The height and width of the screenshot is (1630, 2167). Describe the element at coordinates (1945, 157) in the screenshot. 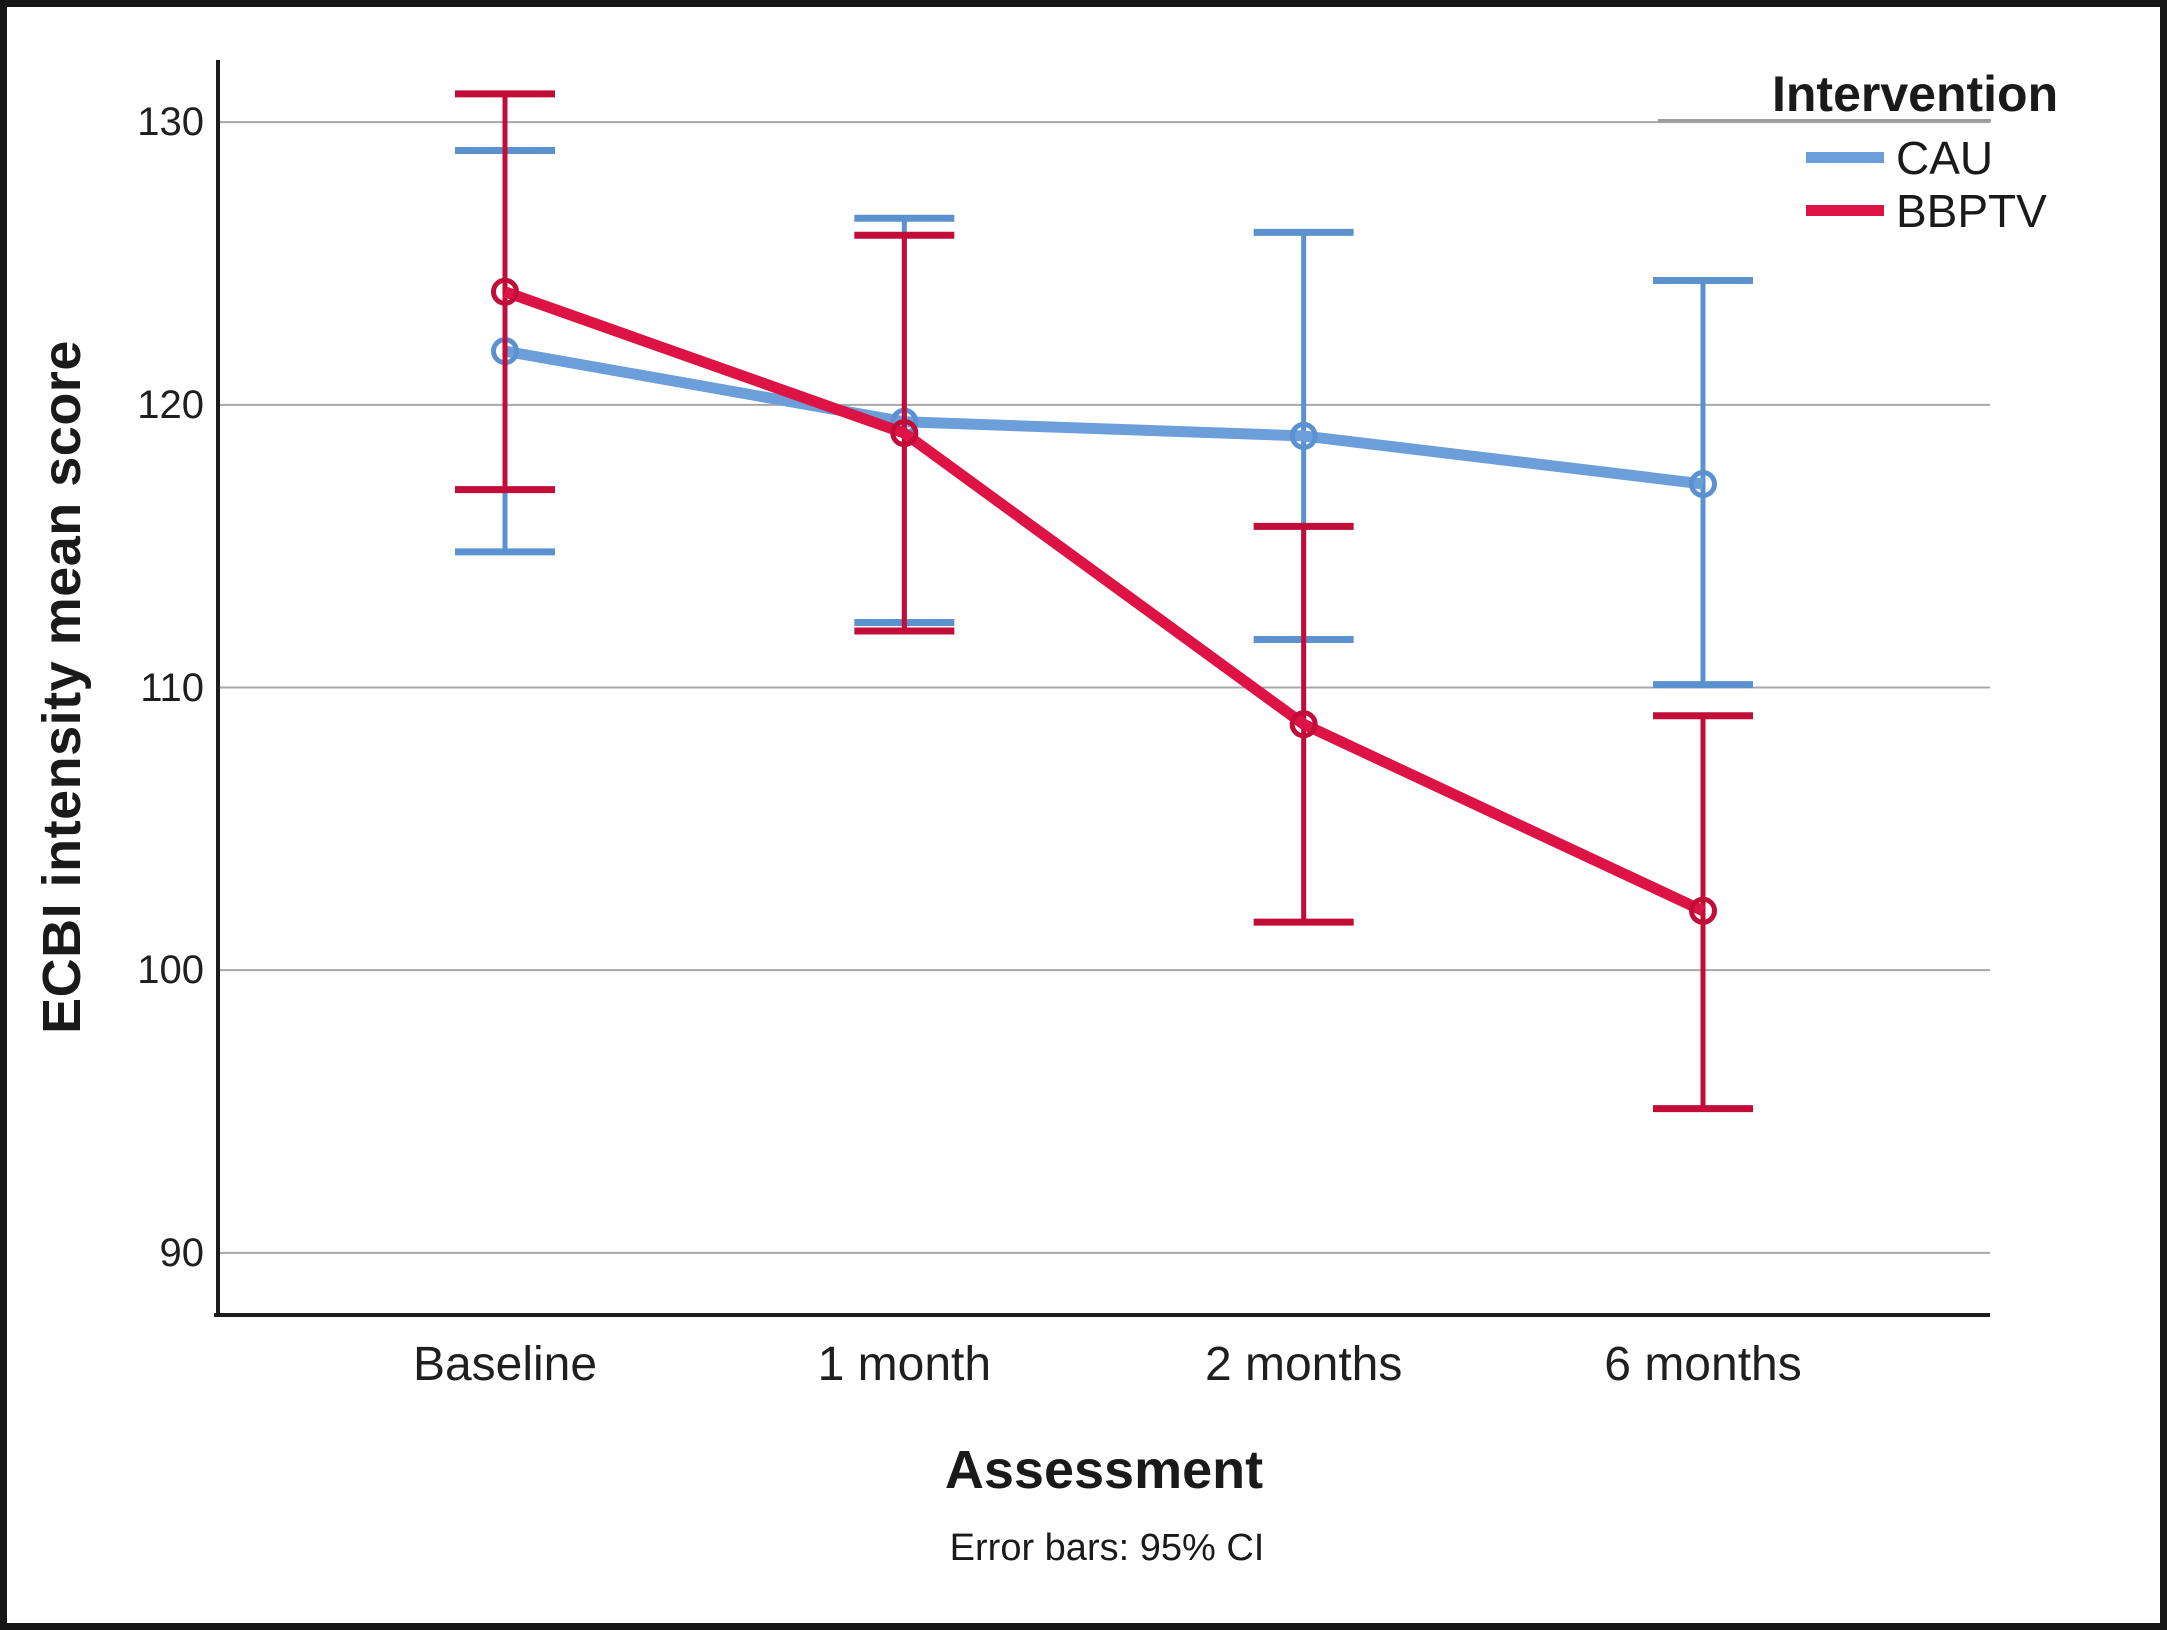

I see `legend-label-cau: CAU` at that location.